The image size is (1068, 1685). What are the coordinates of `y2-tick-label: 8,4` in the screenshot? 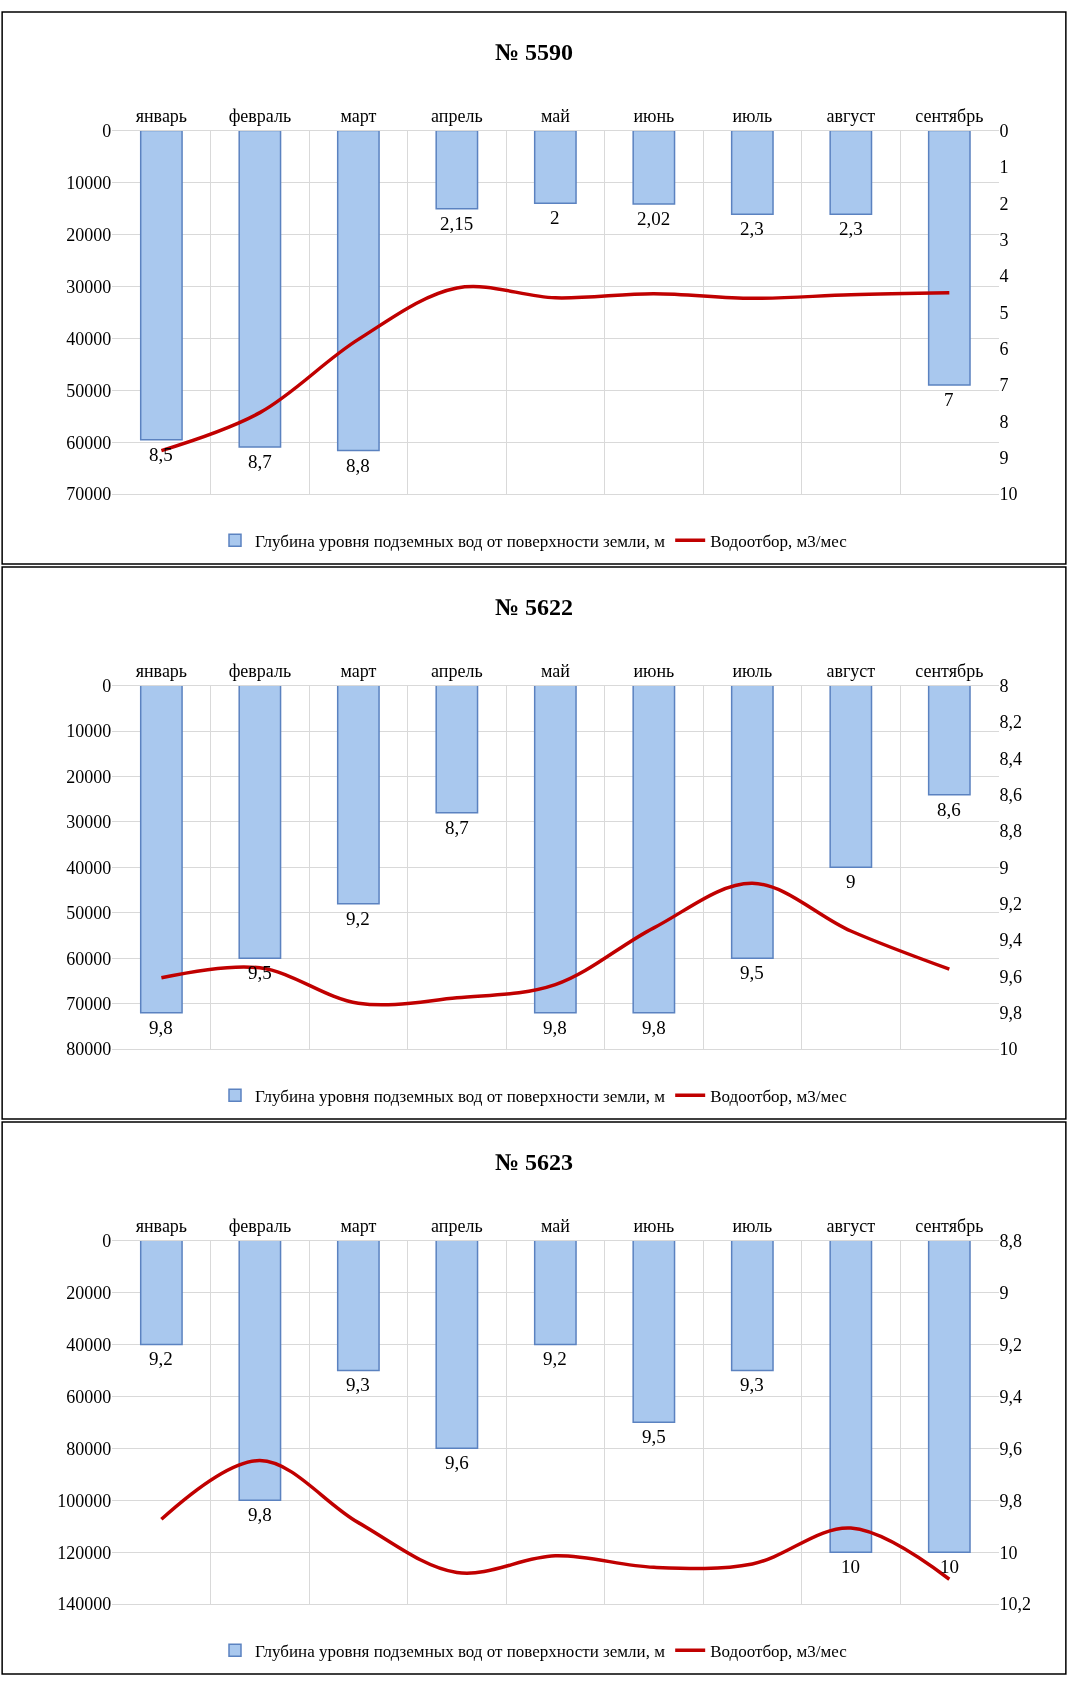 It's located at (1011, 758).